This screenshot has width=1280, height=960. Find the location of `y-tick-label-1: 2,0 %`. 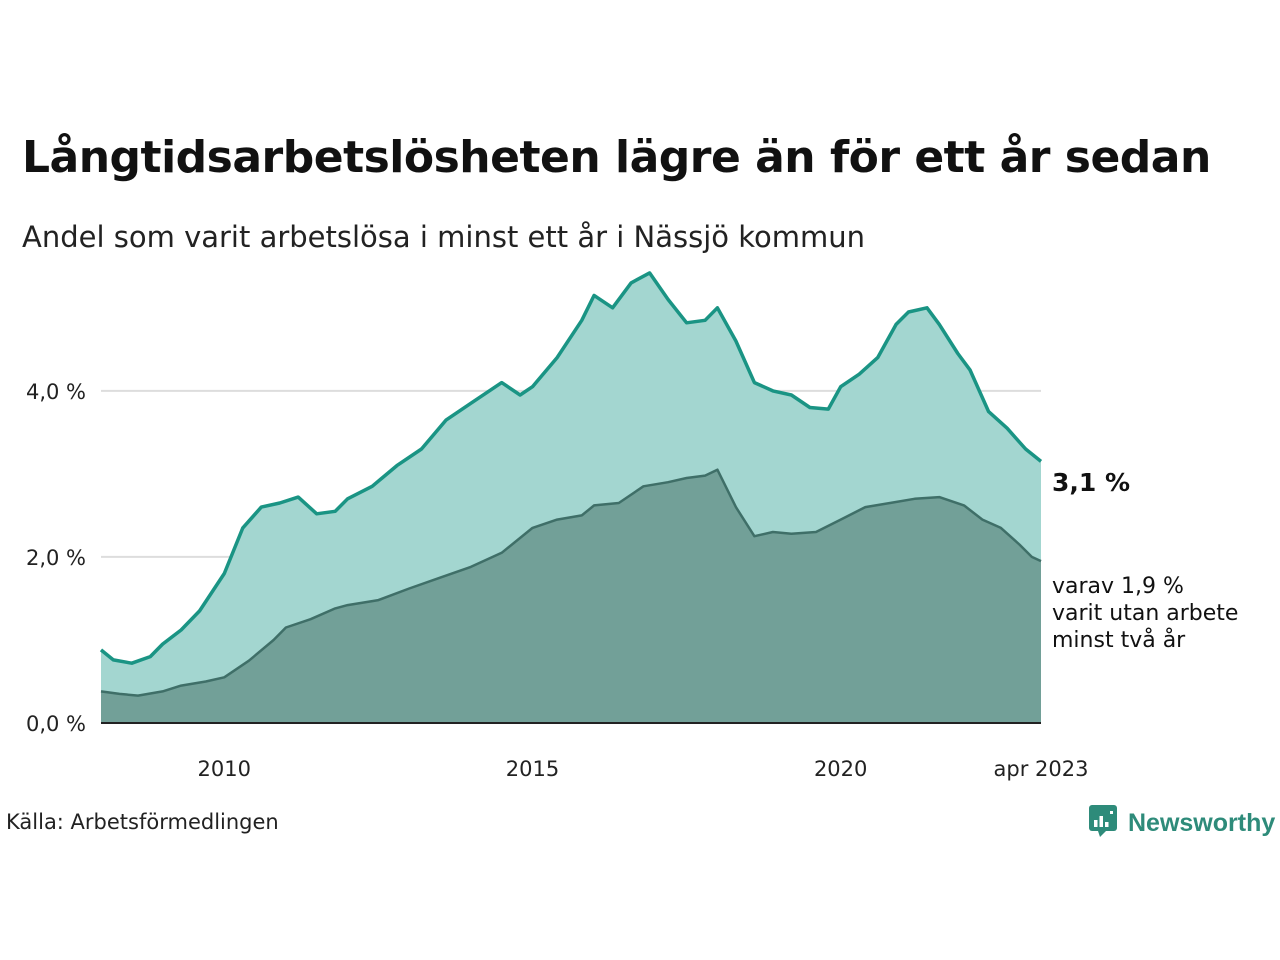

y-tick-label-1: 2,0 % is located at coordinates (56, 558).